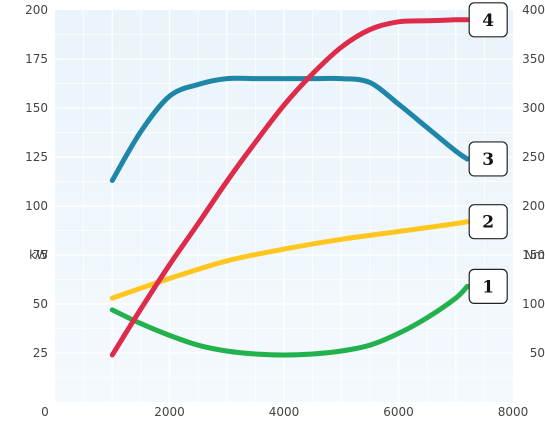  I want to click on y-right-axis-label: Nm, so click(534, 255).